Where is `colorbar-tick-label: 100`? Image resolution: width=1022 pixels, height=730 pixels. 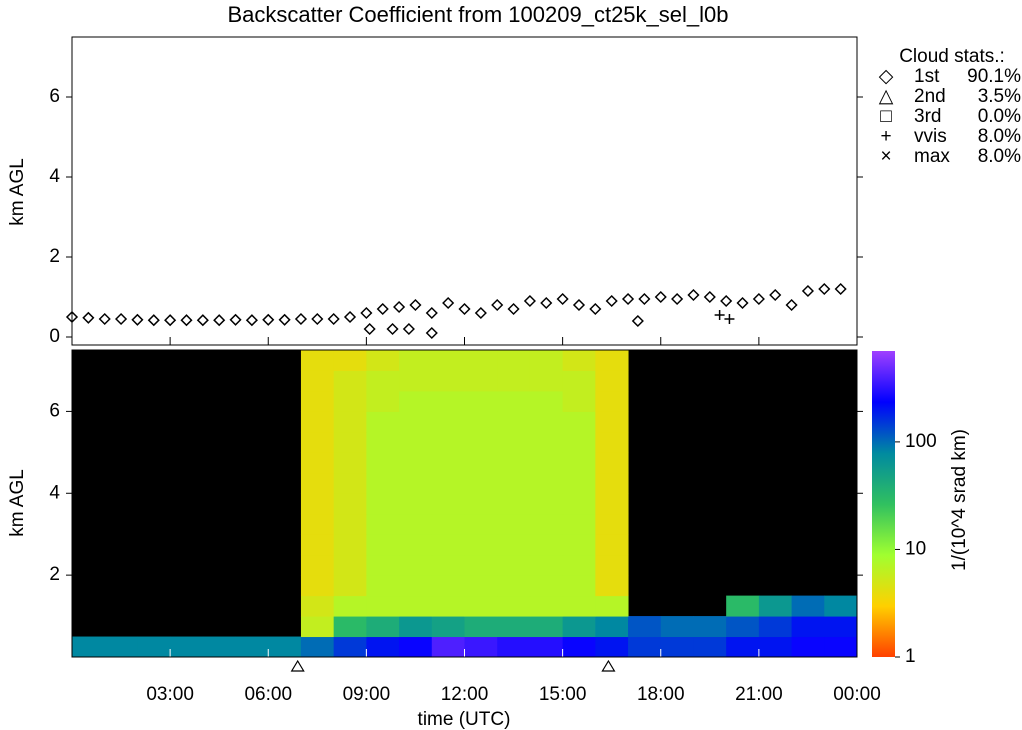
colorbar-tick-label: 100 is located at coordinates (921, 441).